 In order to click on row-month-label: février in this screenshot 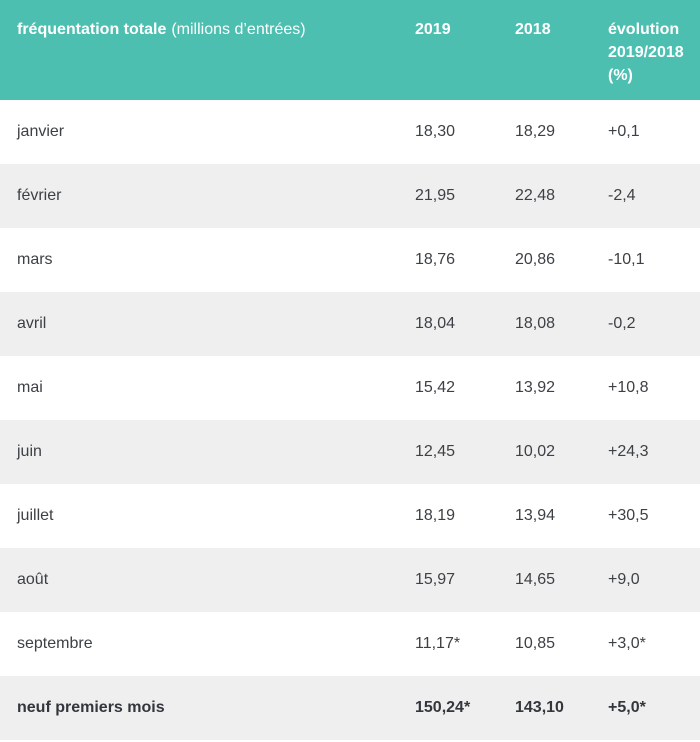, I will do `click(207, 196)`.